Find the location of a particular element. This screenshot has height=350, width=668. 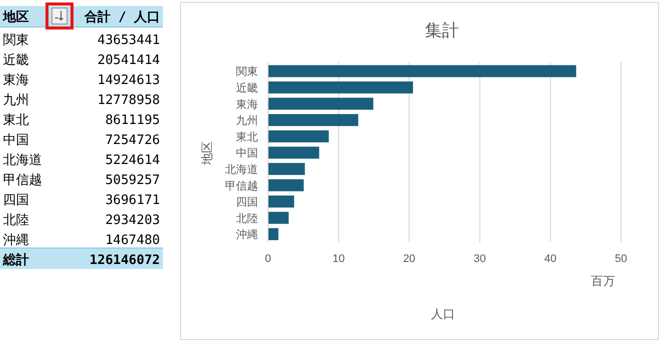

category-label: 九州 is located at coordinates (16, 100).